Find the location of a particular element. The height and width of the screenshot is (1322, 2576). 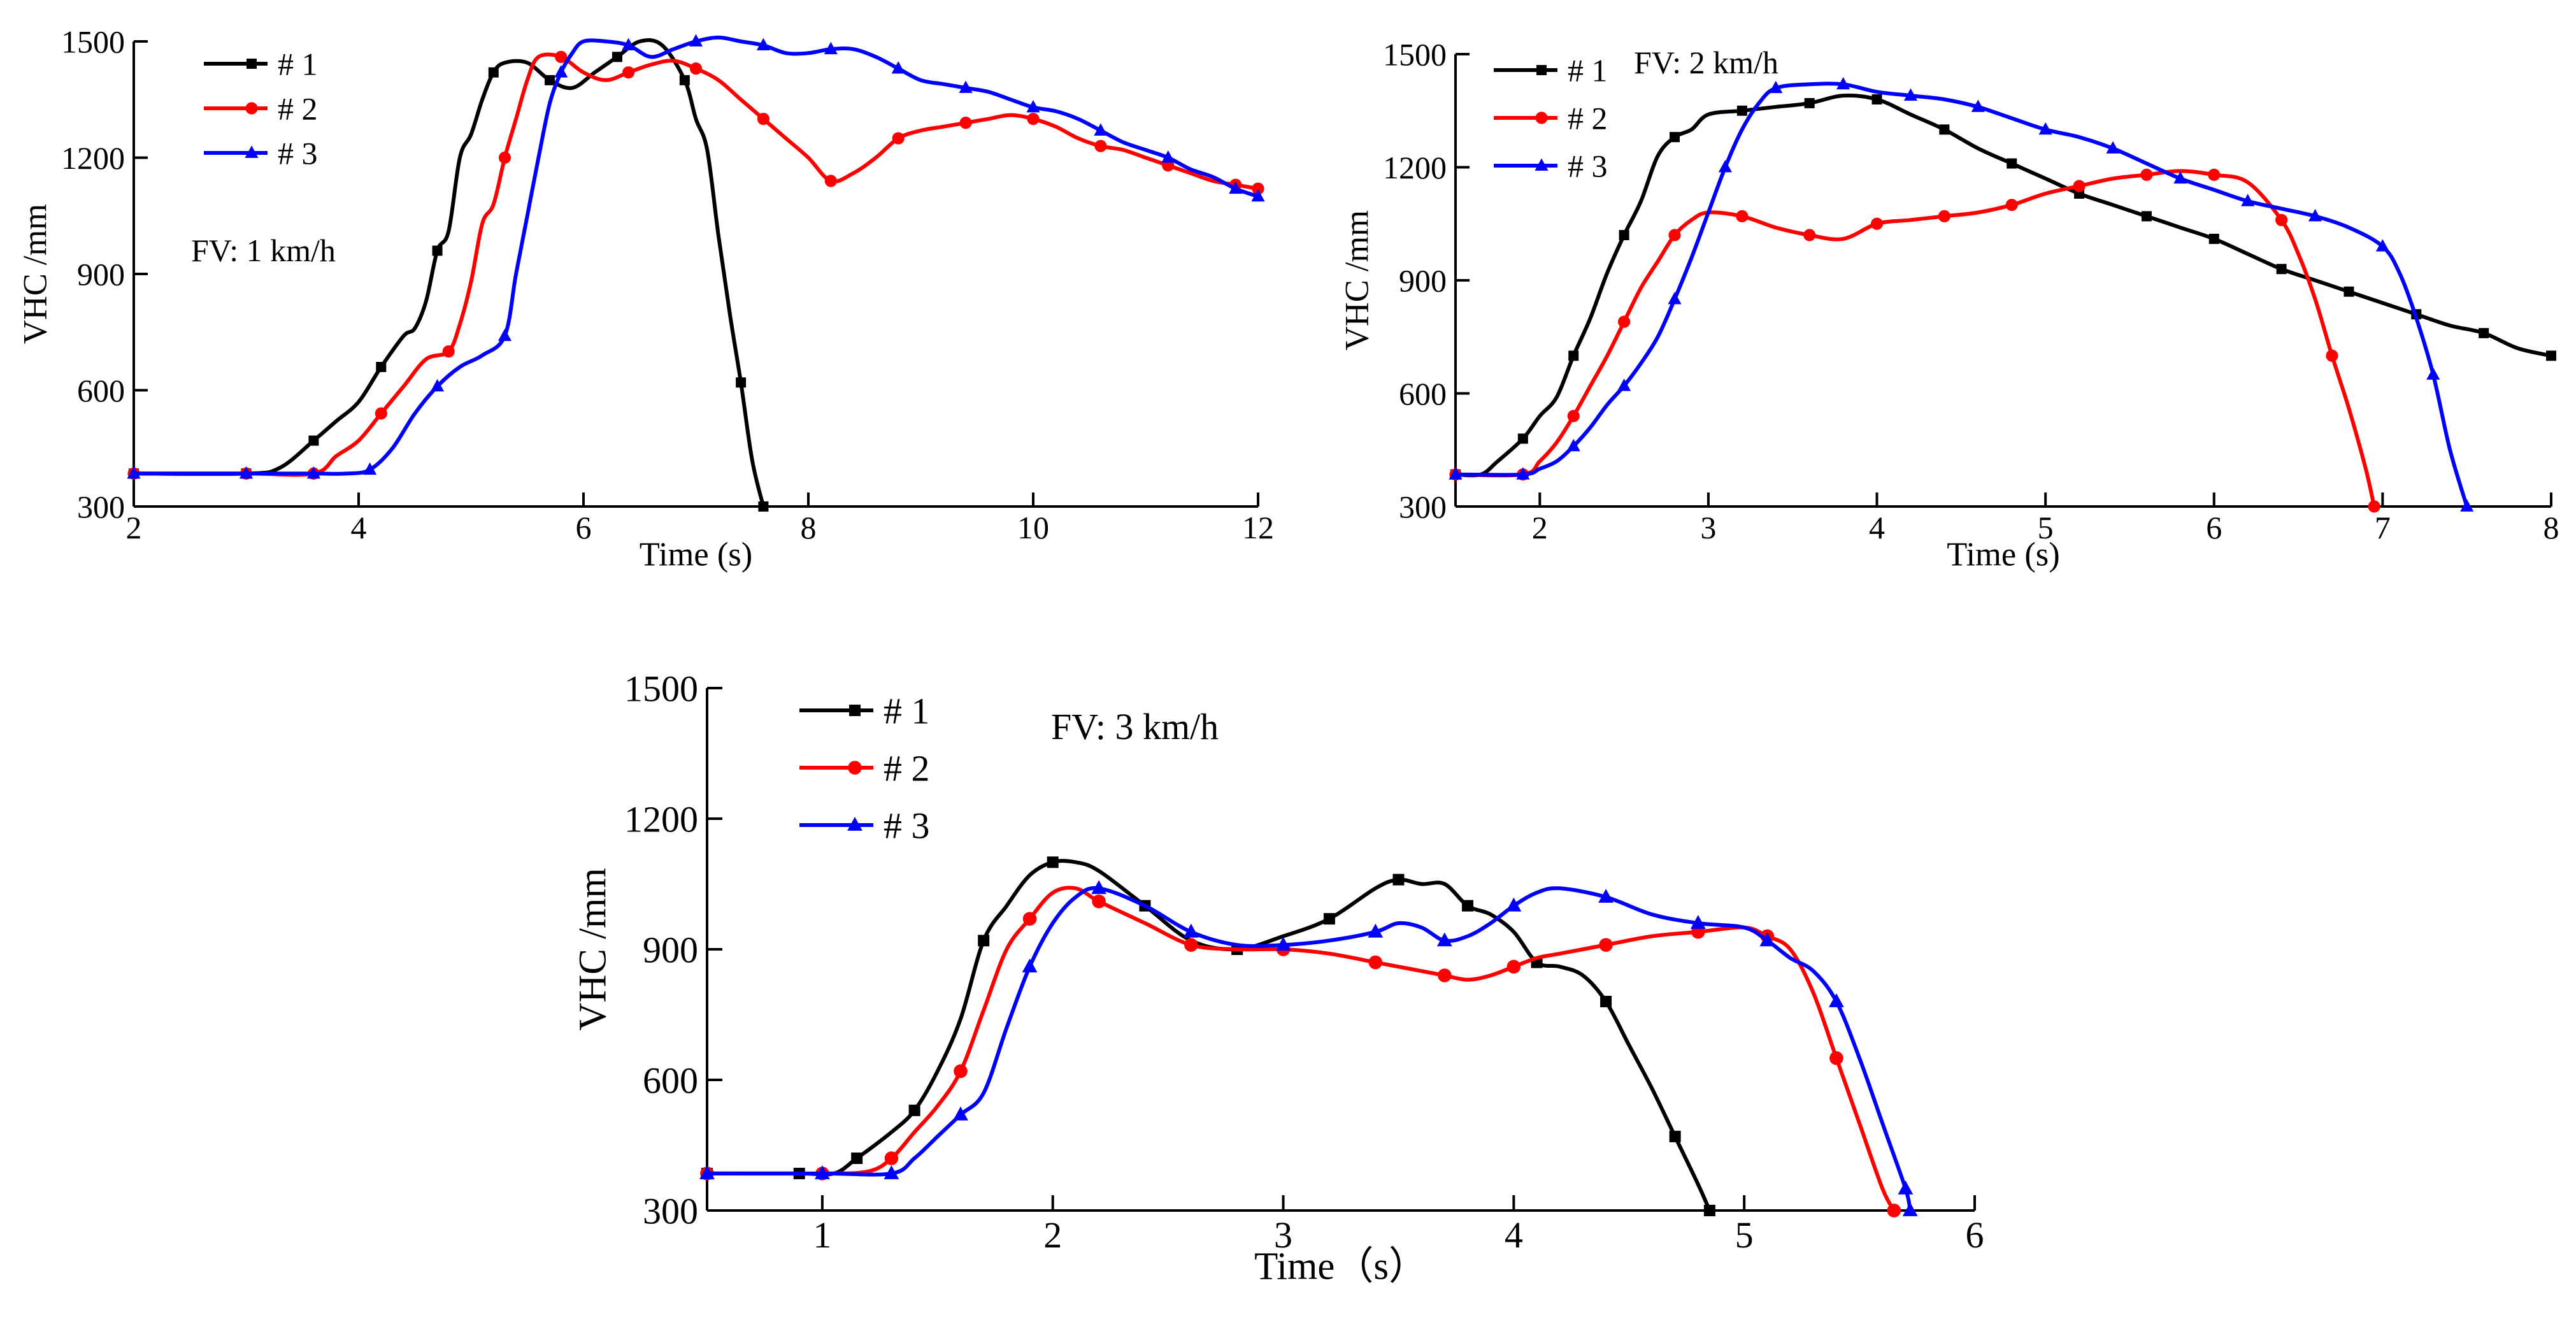

x-tick-label: 6 is located at coordinates (584, 527).